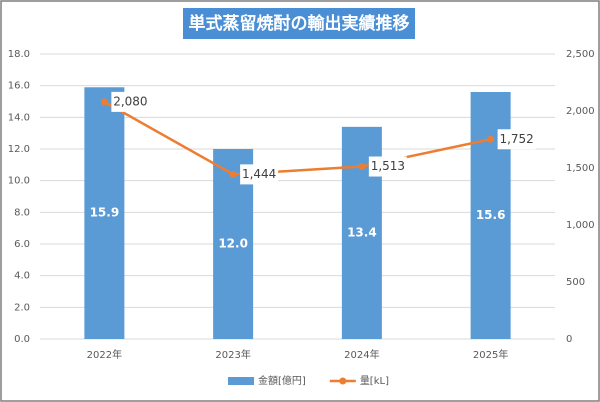  Describe the element at coordinates (19, 181) in the screenshot. I see `y-tick-label: 10.0` at that location.